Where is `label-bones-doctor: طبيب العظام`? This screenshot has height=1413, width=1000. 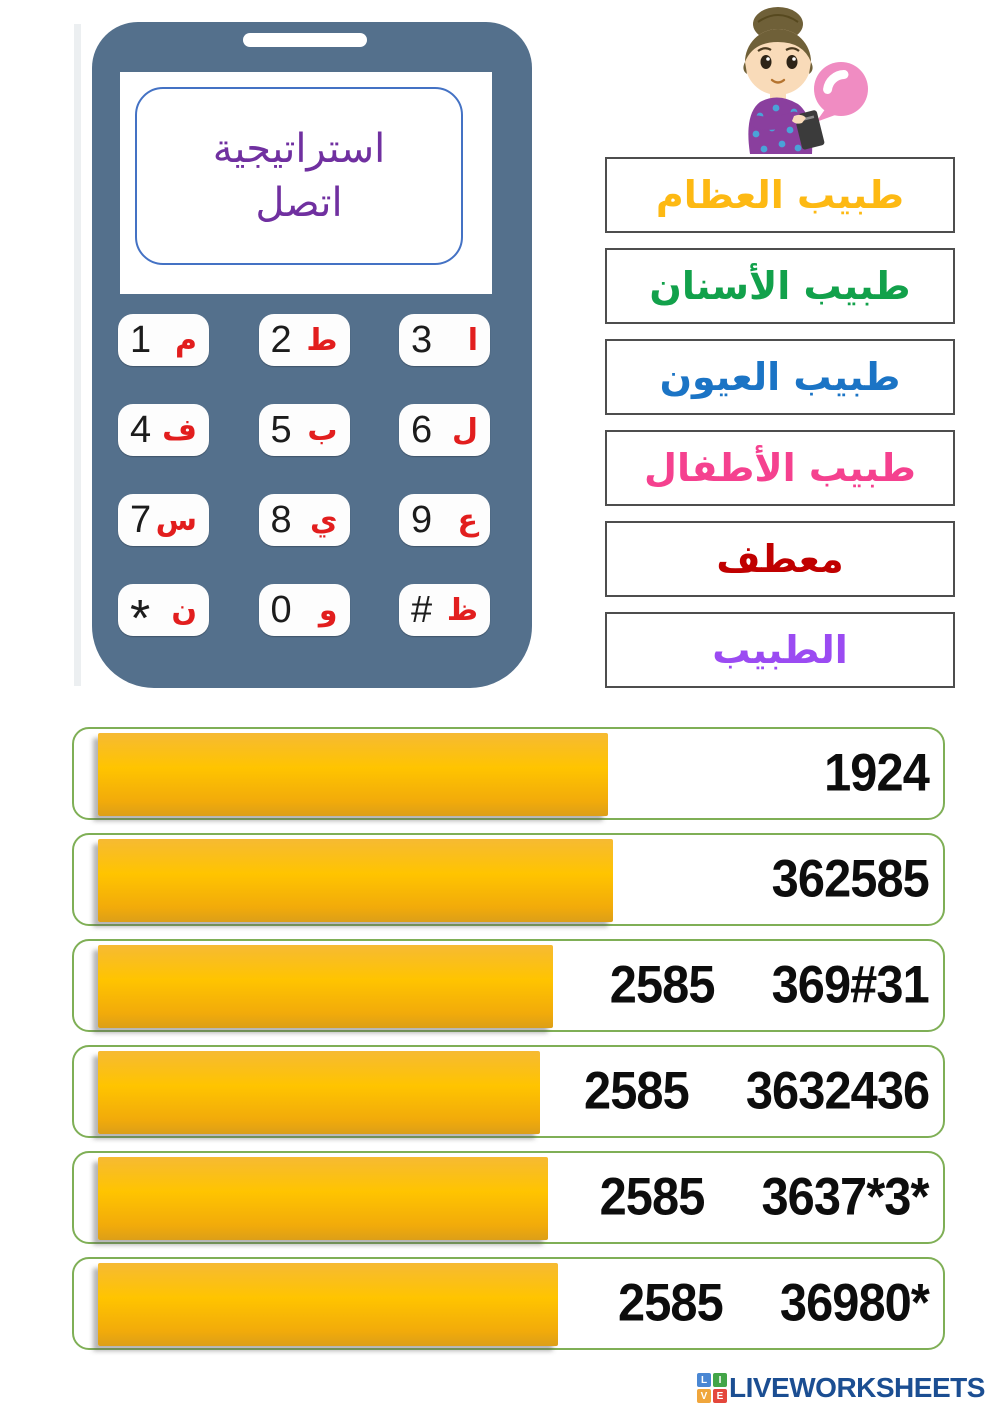 label-bones-doctor: طبيب العظام is located at coordinates (780, 195).